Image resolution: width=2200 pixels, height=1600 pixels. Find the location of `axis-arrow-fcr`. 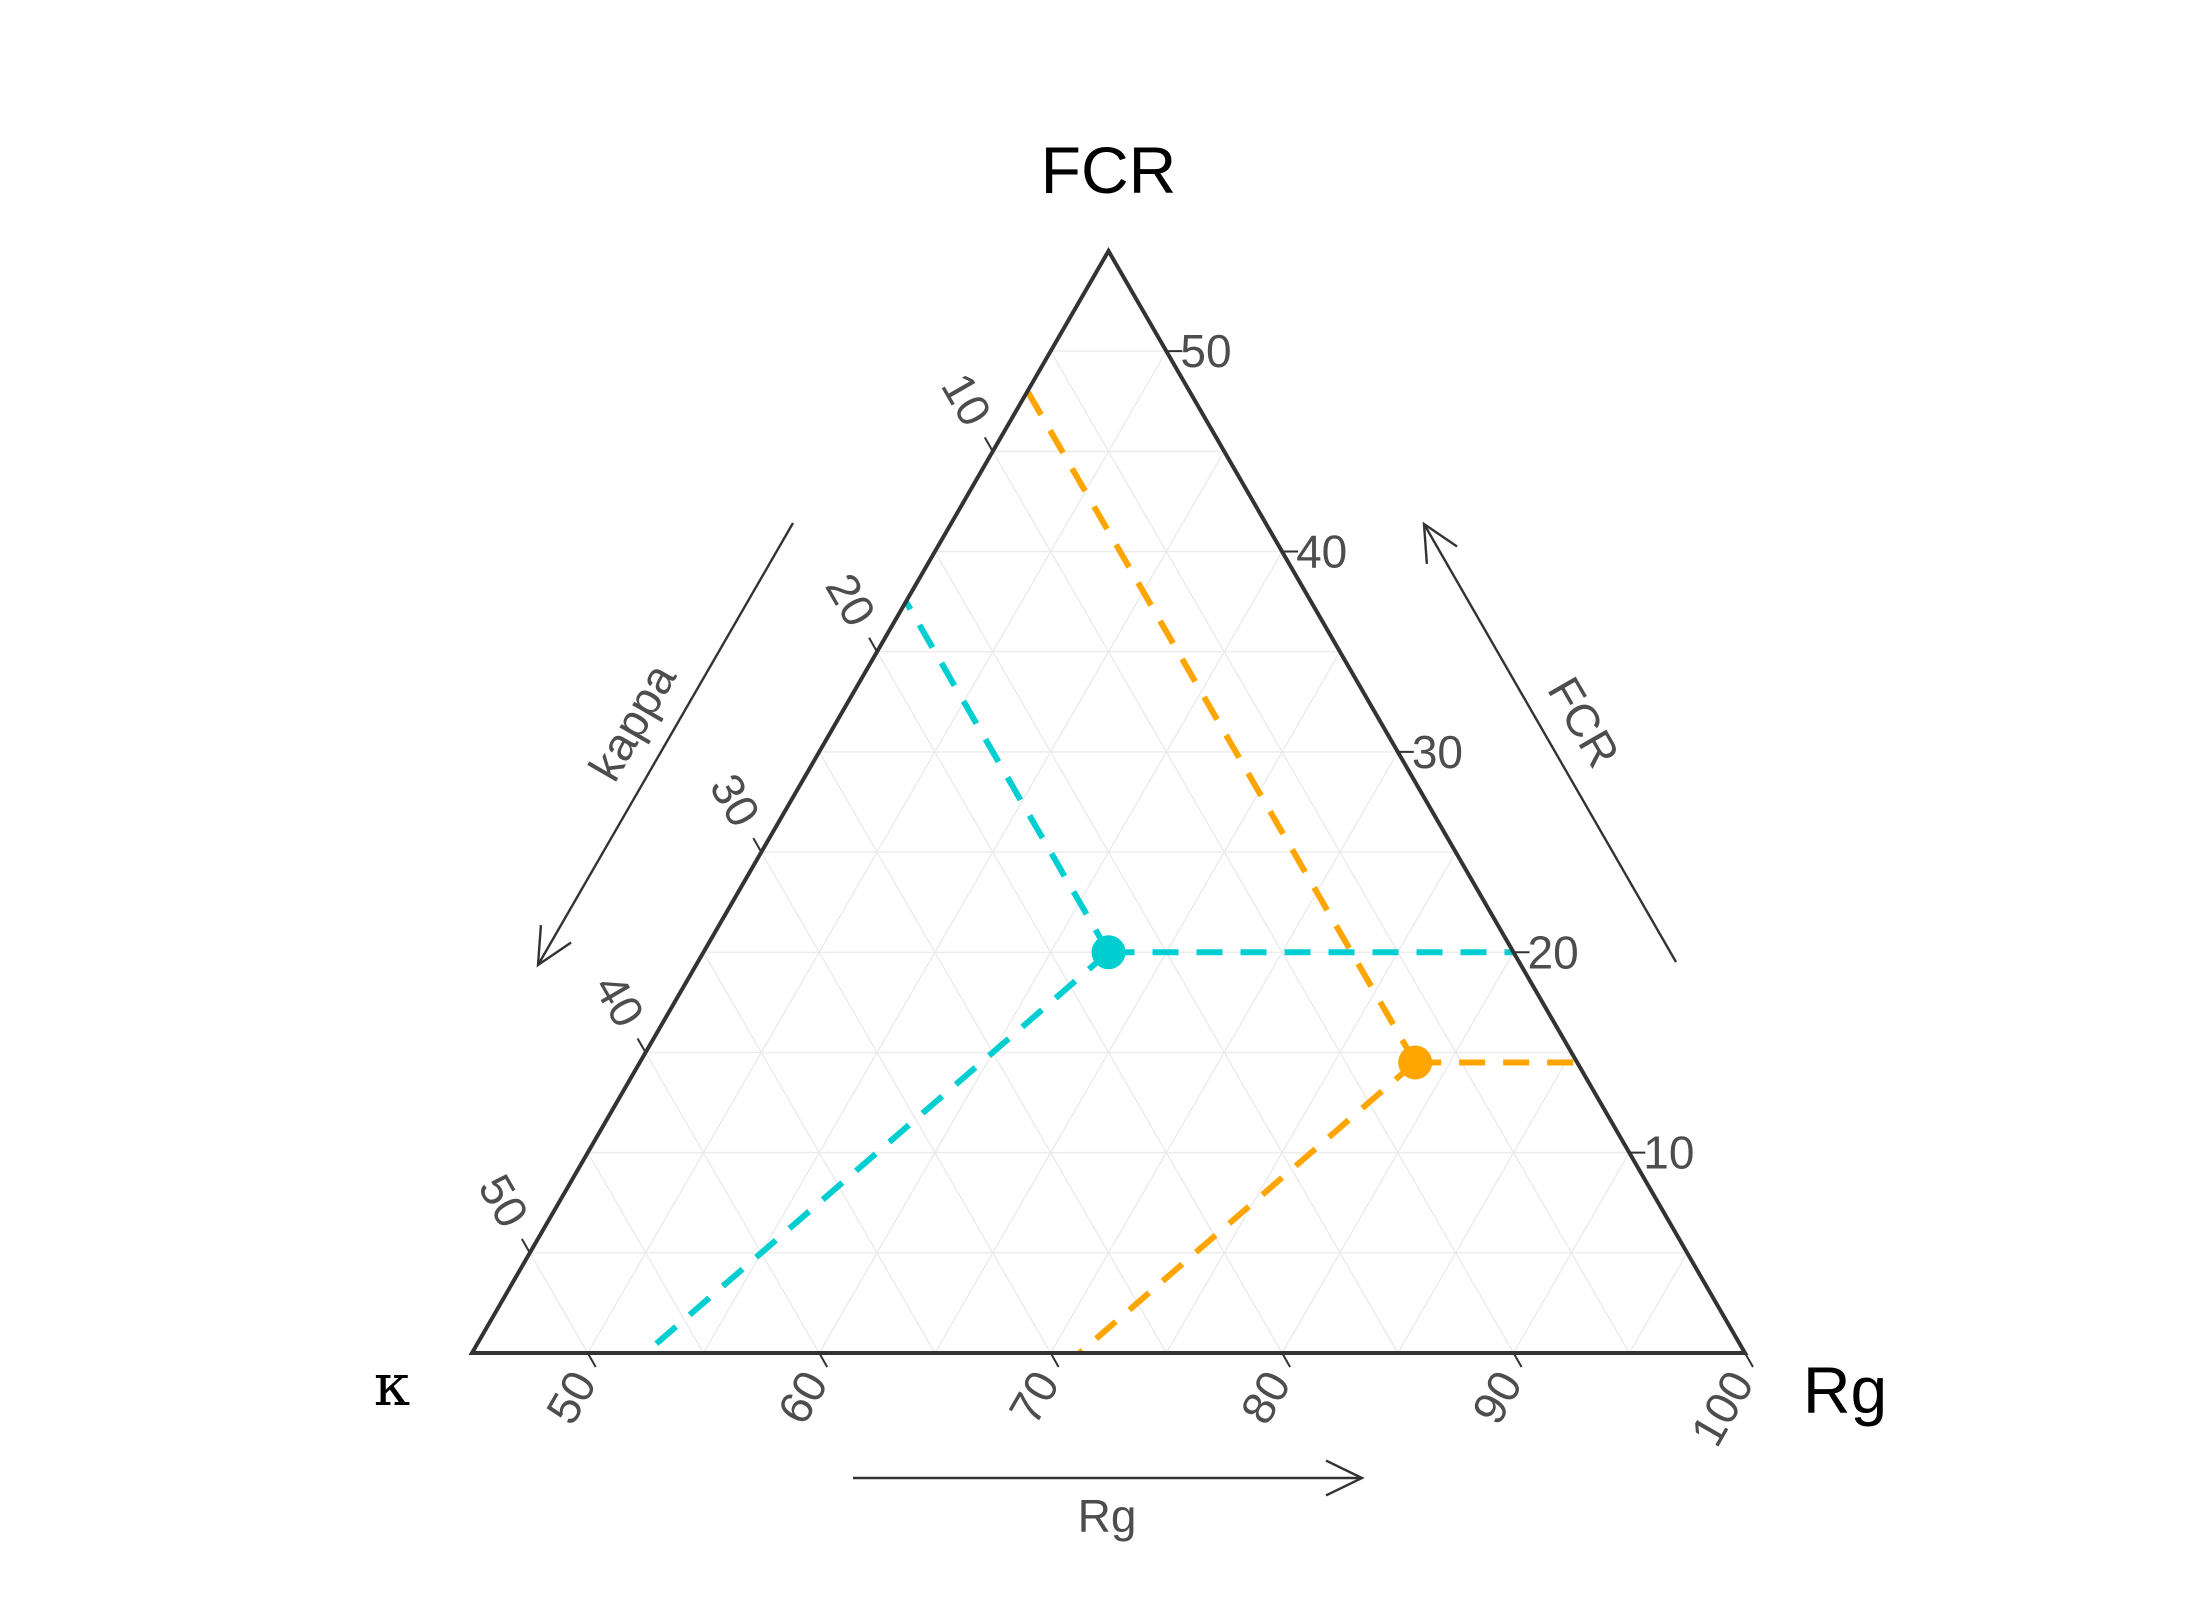

axis-arrow-fcr is located at coordinates (1550, 742).